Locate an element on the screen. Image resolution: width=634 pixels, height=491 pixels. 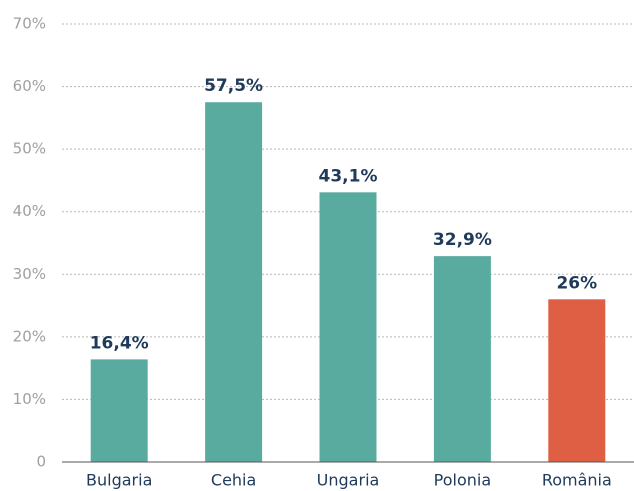
x-tick-label: Polonia is located at coordinates (463, 480).